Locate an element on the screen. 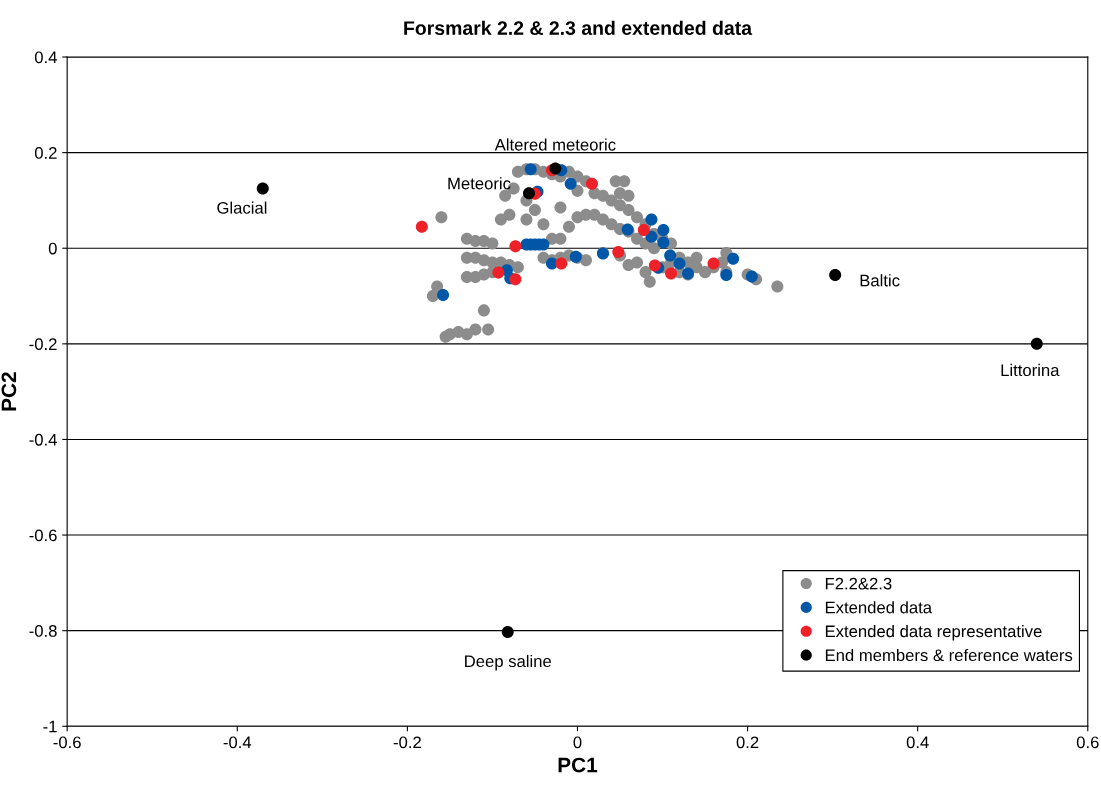 The height and width of the screenshot is (792, 1101). y-tick-label: 0.4 is located at coordinates (45, 57).